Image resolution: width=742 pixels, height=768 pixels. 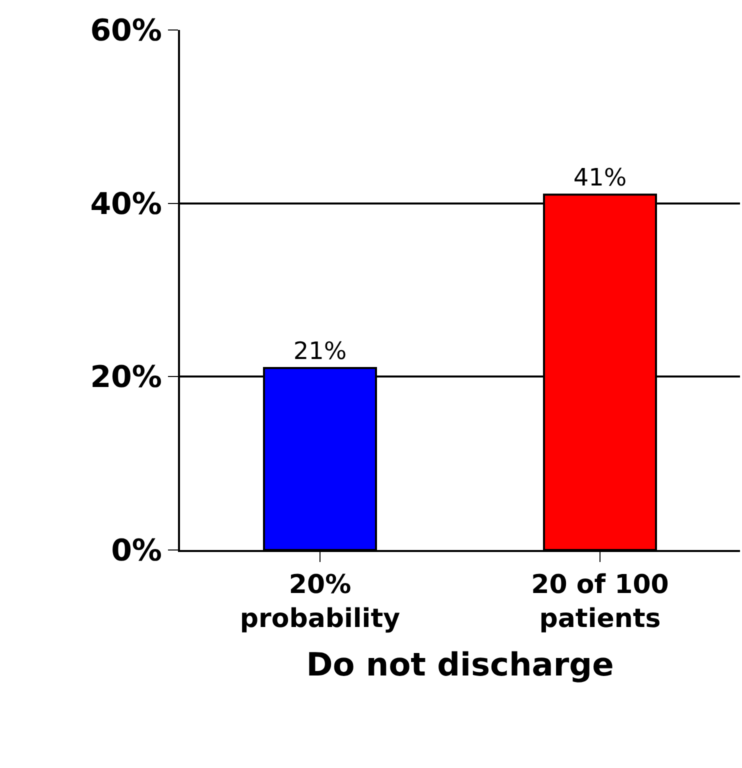 What do you see at coordinates (126, 31) in the screenshot?
I see `y-tick-label: 60%` at bounding box center [126, 31].